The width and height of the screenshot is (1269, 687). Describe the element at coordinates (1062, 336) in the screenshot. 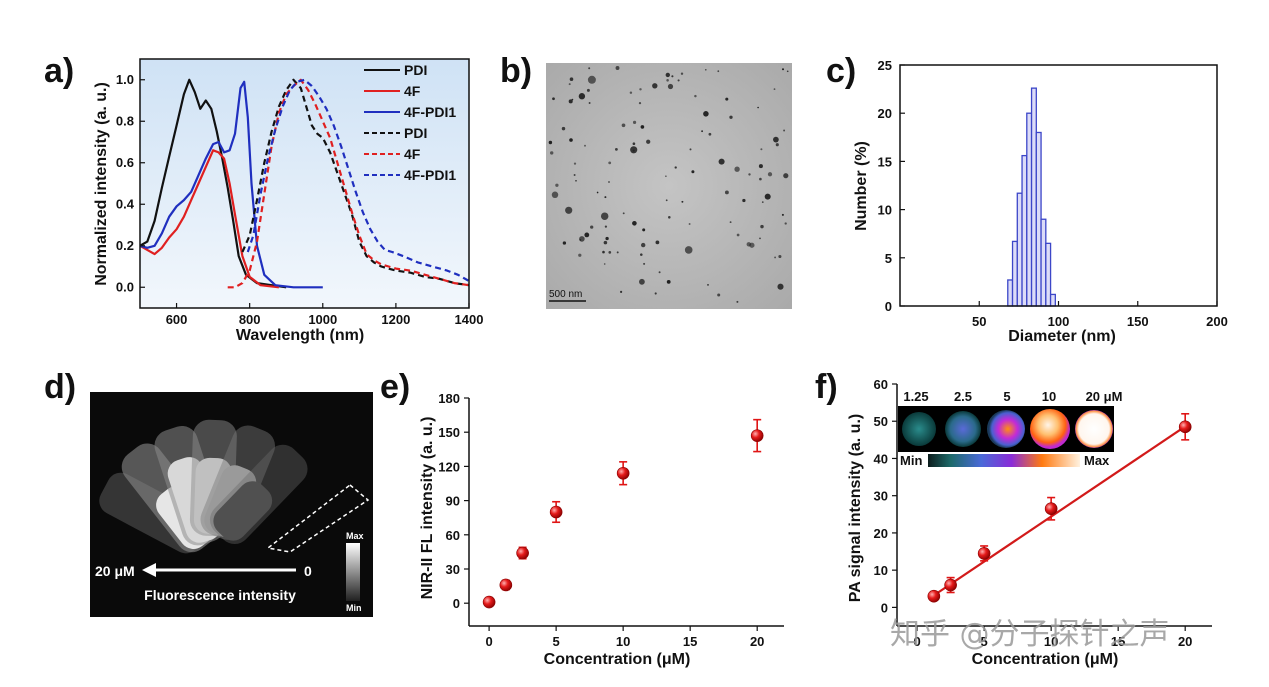

I see `panel-c-xlabel: Diameter (nm)` at that location.